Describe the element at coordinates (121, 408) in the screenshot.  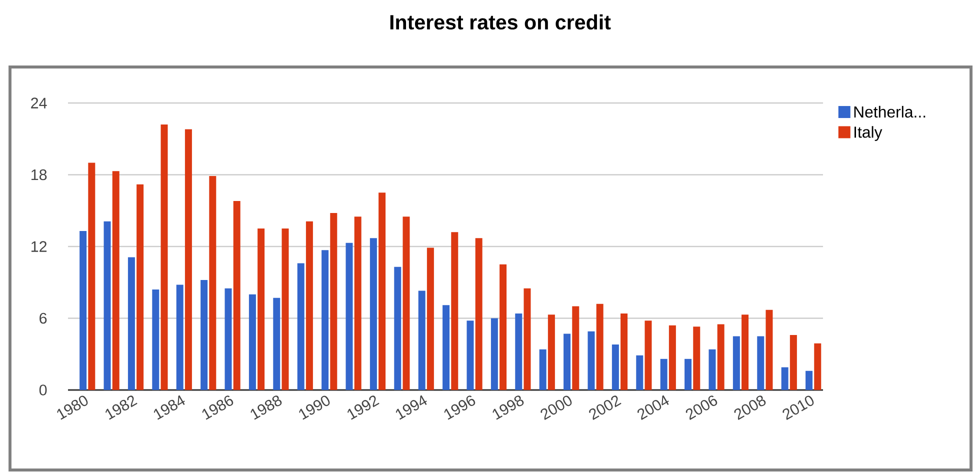
I see `x-tick-label: 1982` at that location.